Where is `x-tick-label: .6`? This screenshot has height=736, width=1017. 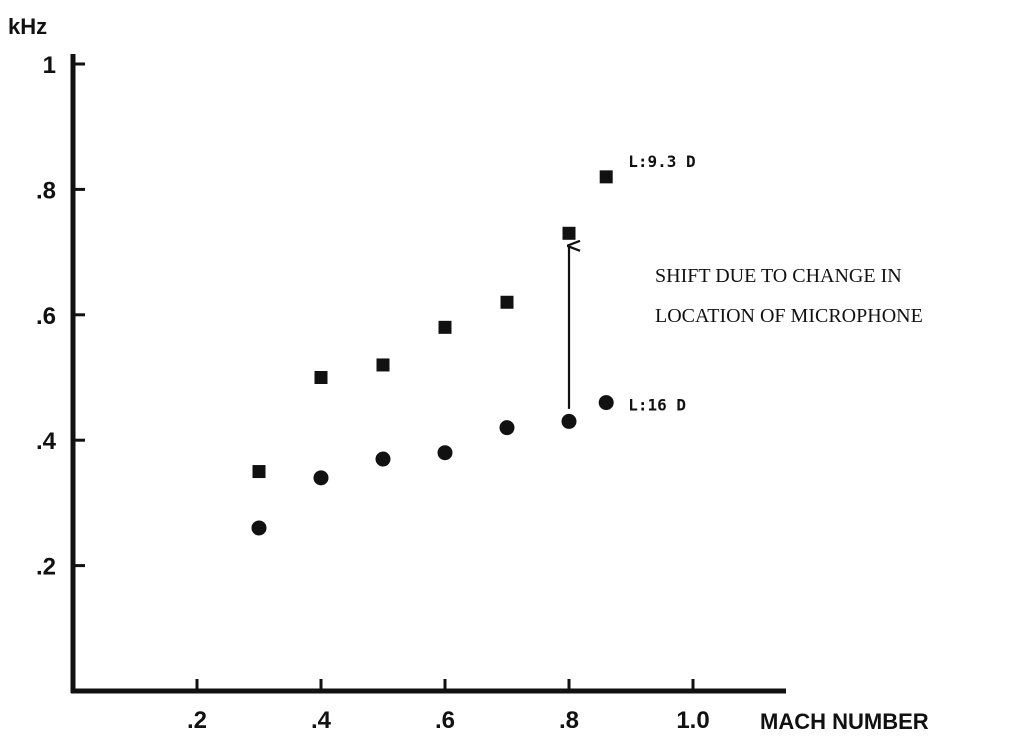
x-tick-label: .6 is located at coordinates (445, 720).